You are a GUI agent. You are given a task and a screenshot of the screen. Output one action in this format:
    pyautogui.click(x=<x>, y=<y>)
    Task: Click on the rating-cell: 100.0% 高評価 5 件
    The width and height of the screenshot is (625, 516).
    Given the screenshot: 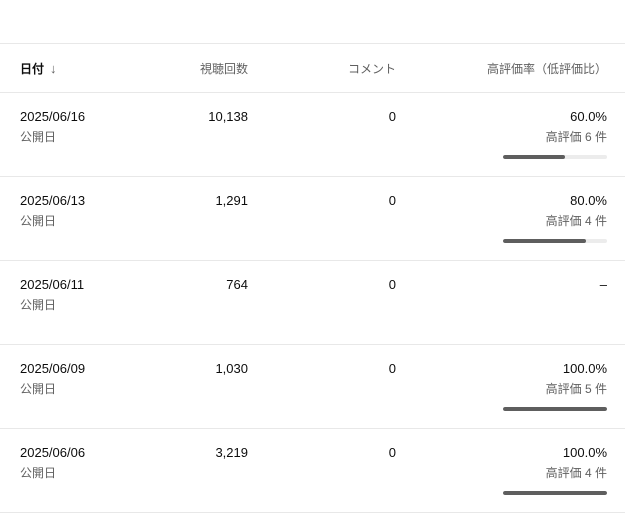 What is the action you would take?
    pyautogui.click(x=510, y=386)
    